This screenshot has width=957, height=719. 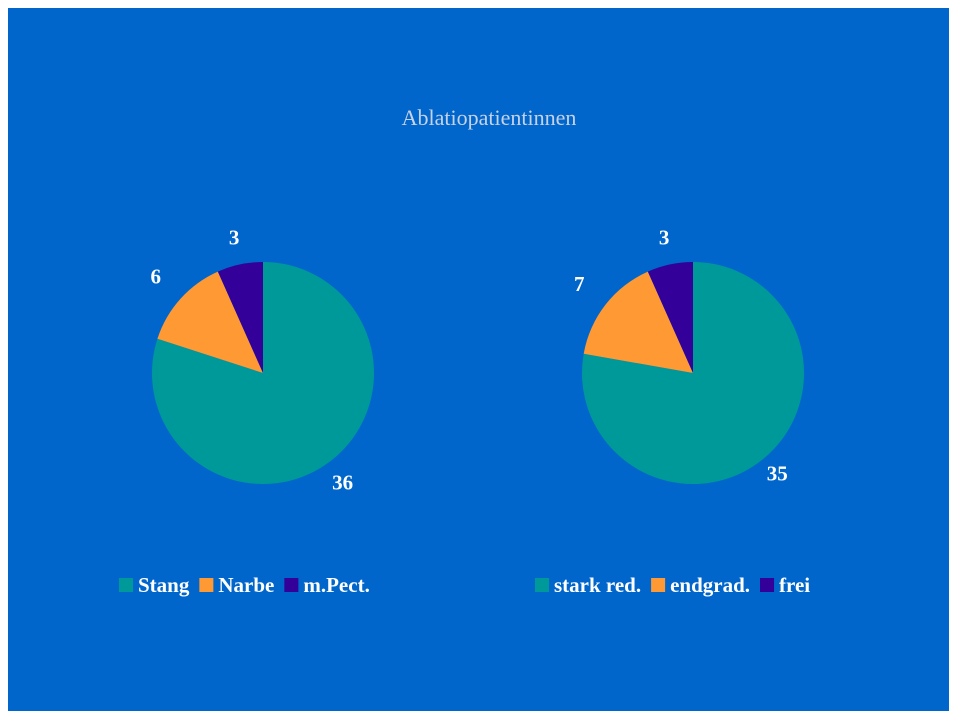 What do you see at coordinates (342, 483) in the screenshot?
I see `data-label-stang: 36` at bounding box center [342, 483].